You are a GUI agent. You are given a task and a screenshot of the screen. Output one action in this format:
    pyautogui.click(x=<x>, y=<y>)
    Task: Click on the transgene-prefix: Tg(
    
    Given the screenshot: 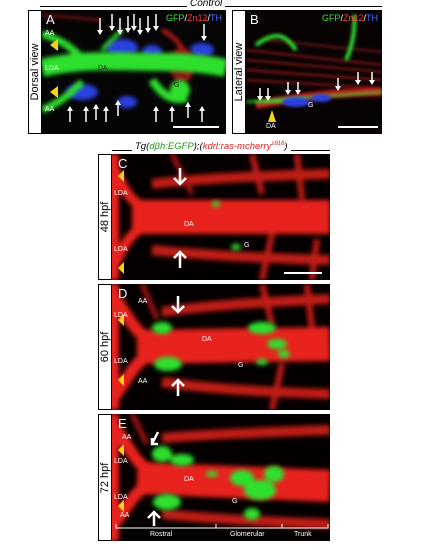 What is the action you would take?
    pyautogui.click(x=142, y=147)
    